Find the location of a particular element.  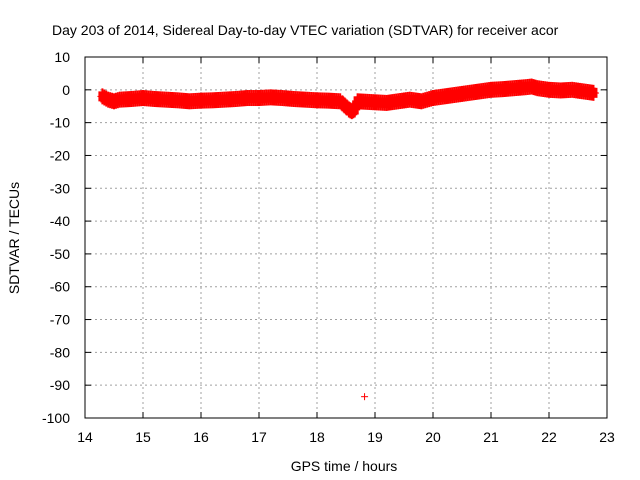

y-tick-label: -10 is located at coordinates (60, 123).